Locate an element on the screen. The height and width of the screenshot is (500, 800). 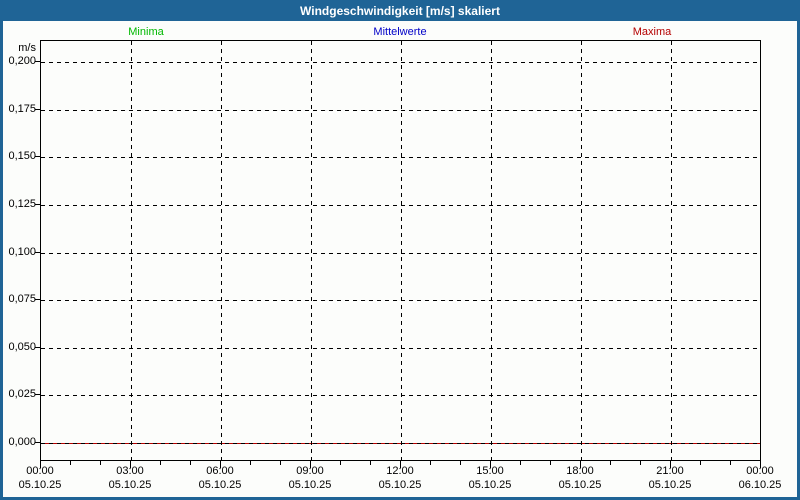
y-tick-label: 0,075 is located at coordinates (22, 299).